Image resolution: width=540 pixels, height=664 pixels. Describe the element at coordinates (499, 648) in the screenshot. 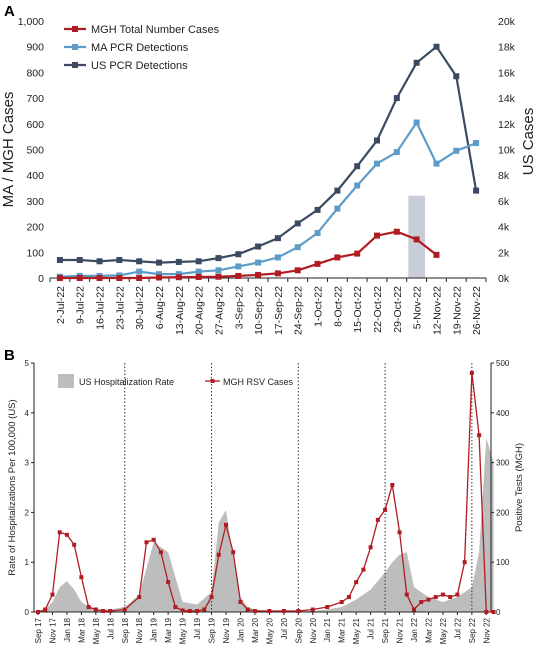

I see `watermark: @丽丽研网` at that location.